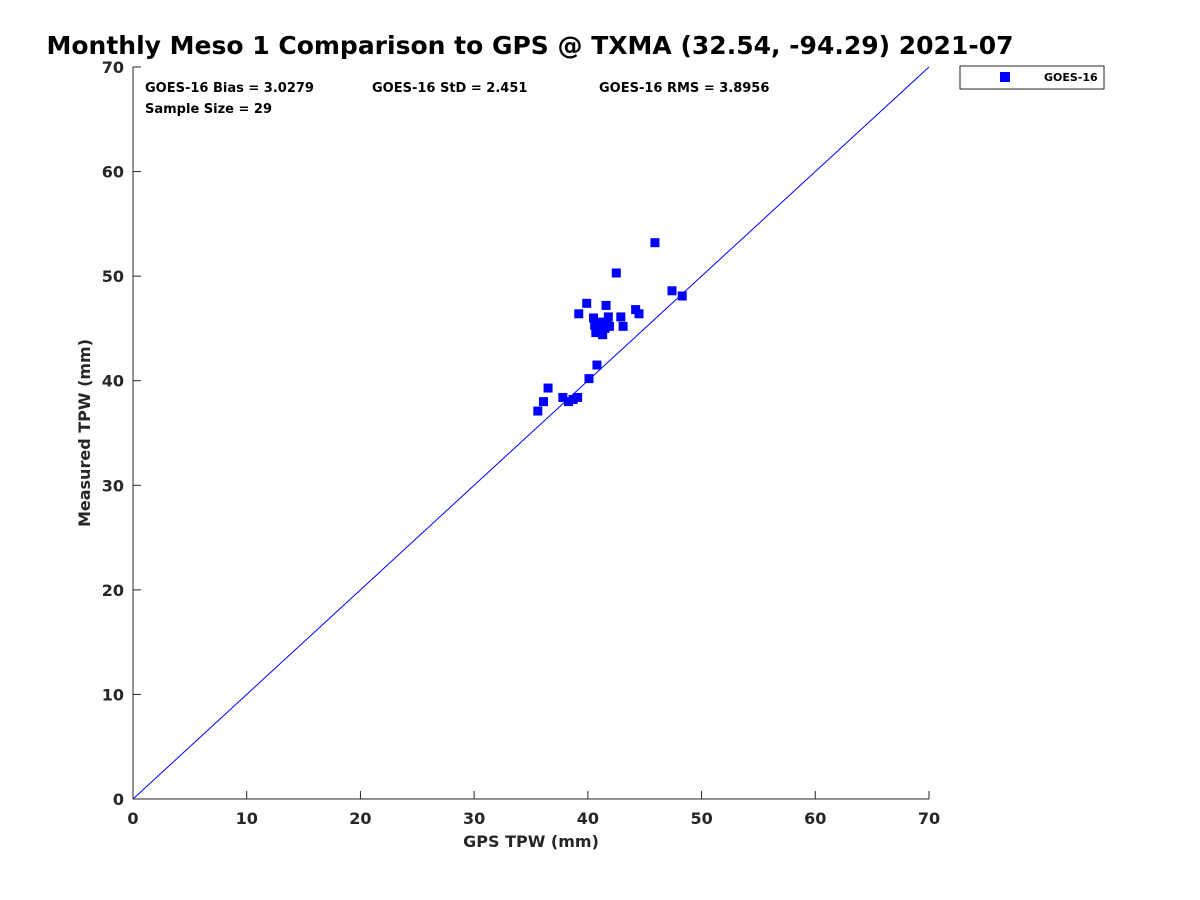  What do you see at coordinates (113, 381) in the screenshot?
I see `y-tick-label: 40` at bounding box center [113, 381].